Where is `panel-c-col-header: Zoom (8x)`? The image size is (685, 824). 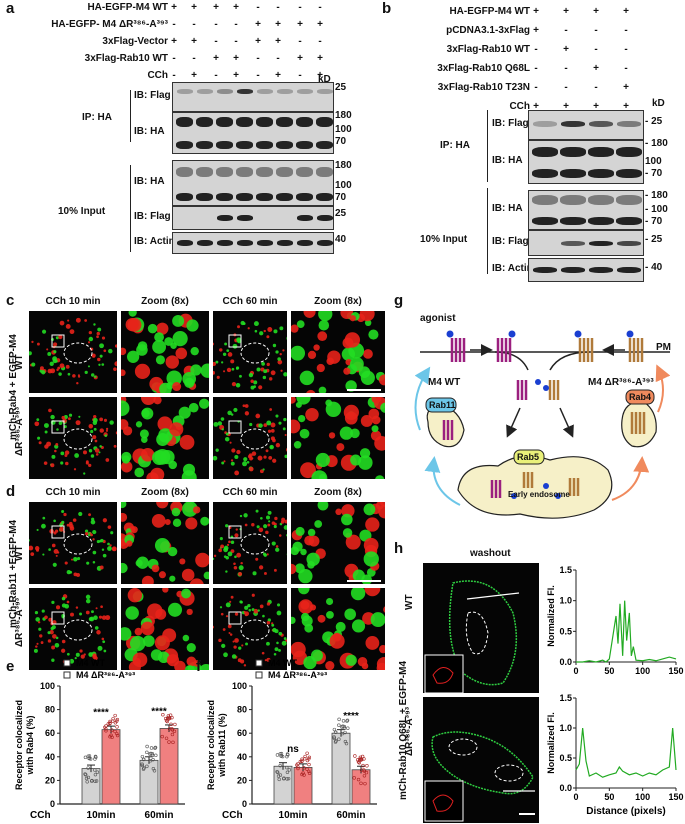
panel-c-col-header: Zoom (8x) is located at coordinates (338, 301).